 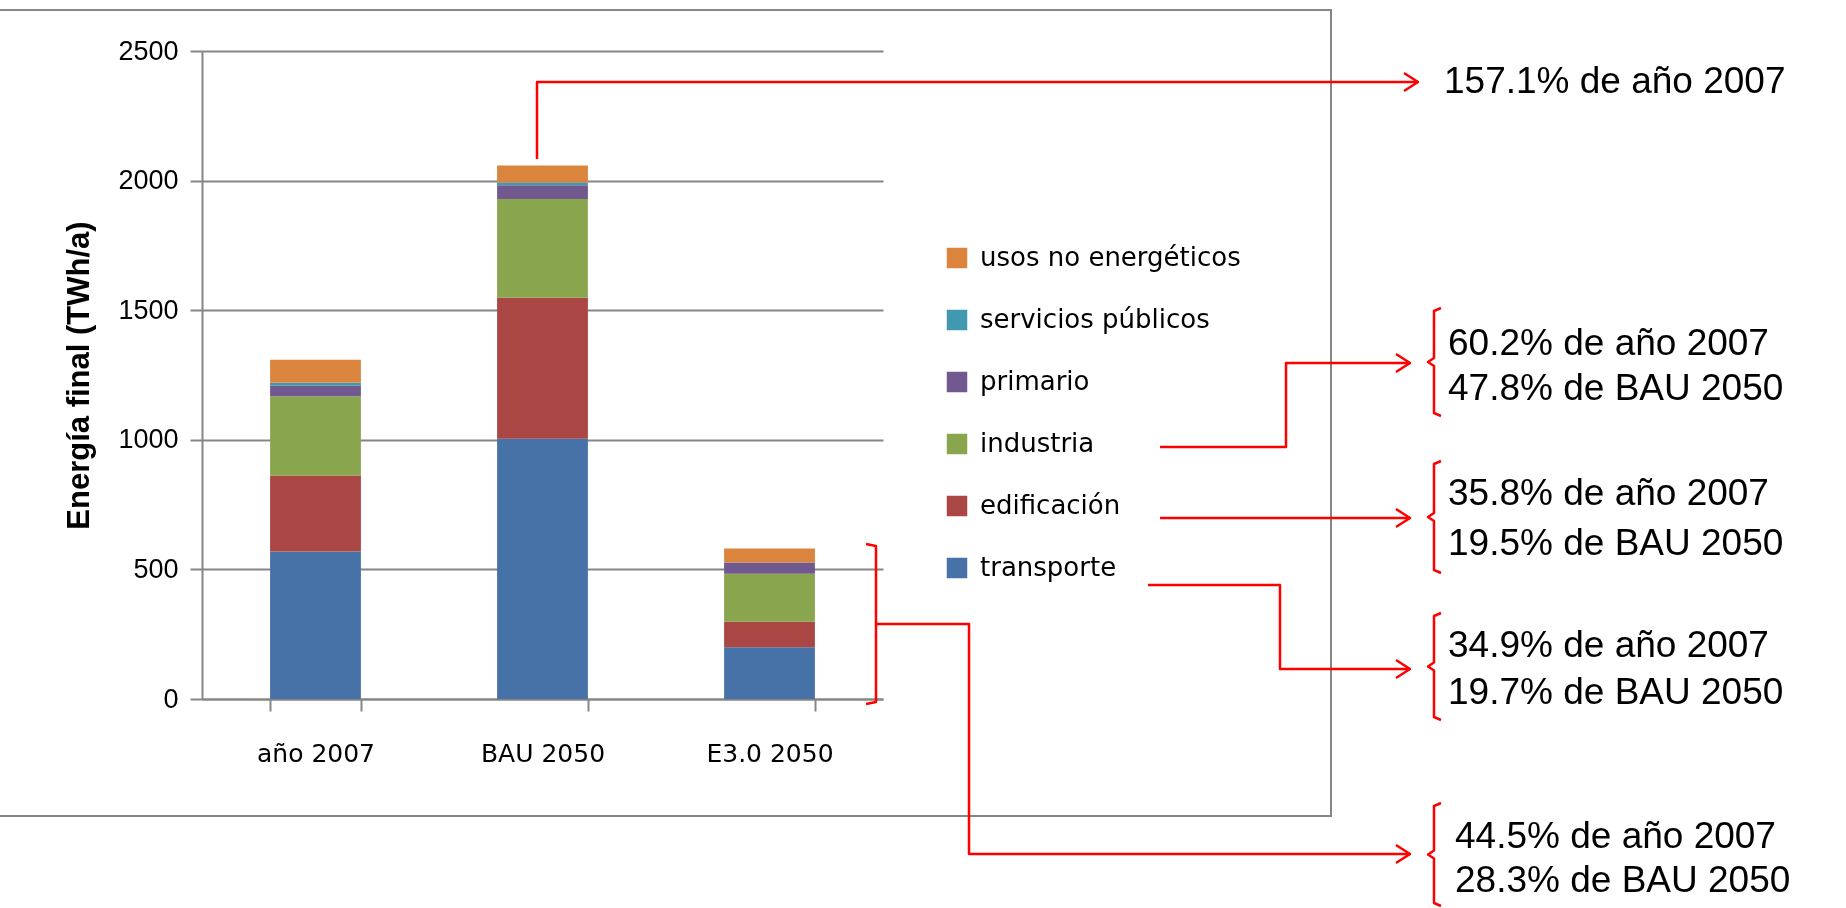 What do you see at coordinates (1050, 505) in the screenshot?
I see `legend-label: edificación` at bounding box center [1050, 505].